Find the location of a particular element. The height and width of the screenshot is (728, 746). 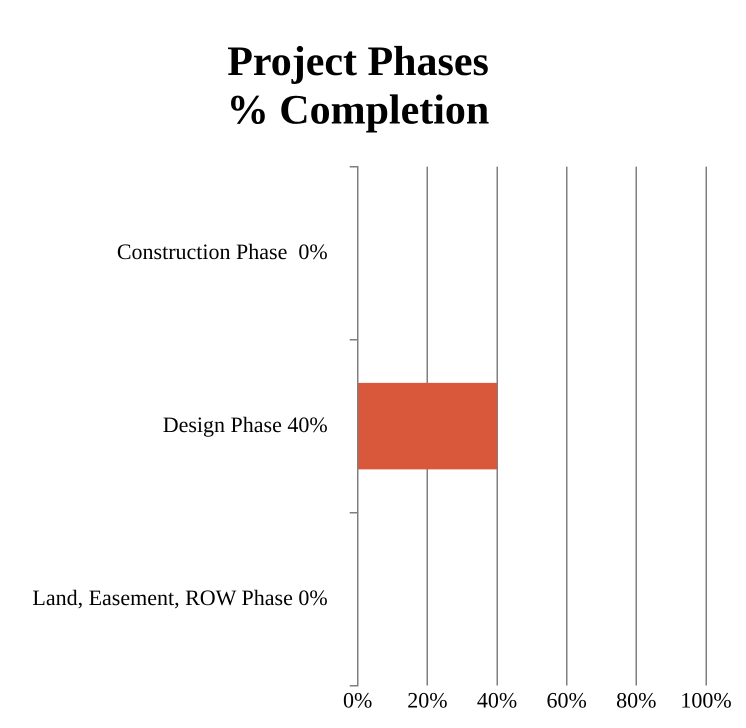

x-tick-label: 40% is located at coordinates (497, 700).